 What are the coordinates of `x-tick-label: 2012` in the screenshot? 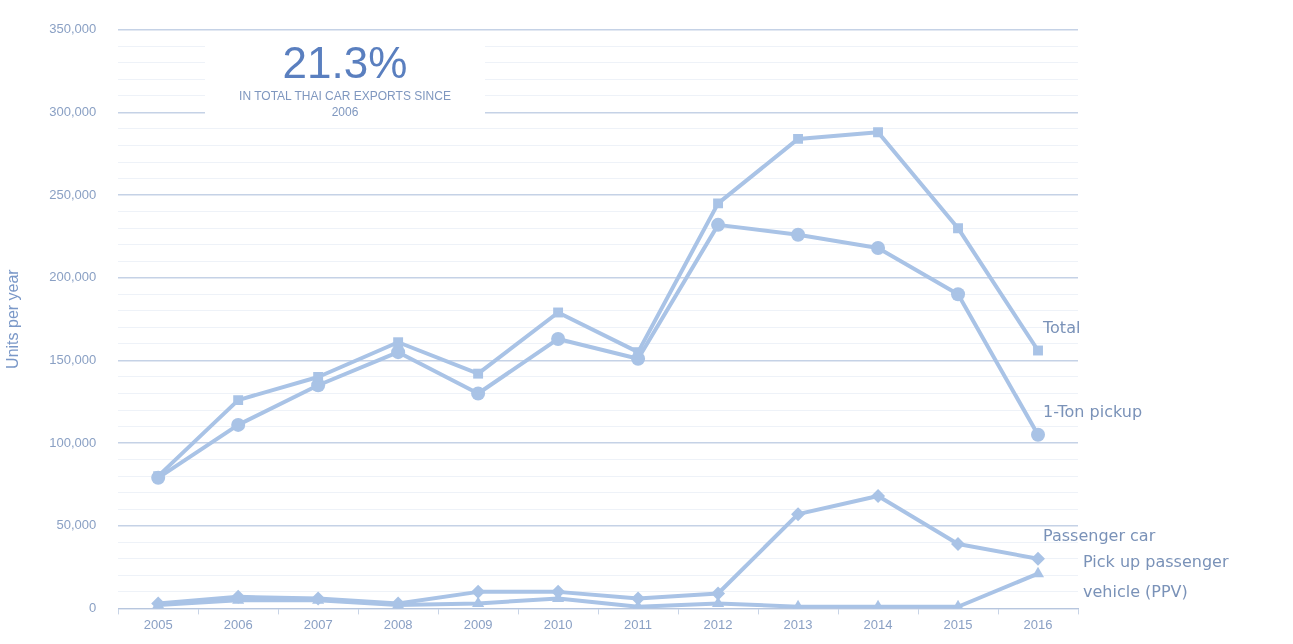 It's located at (718, 624).